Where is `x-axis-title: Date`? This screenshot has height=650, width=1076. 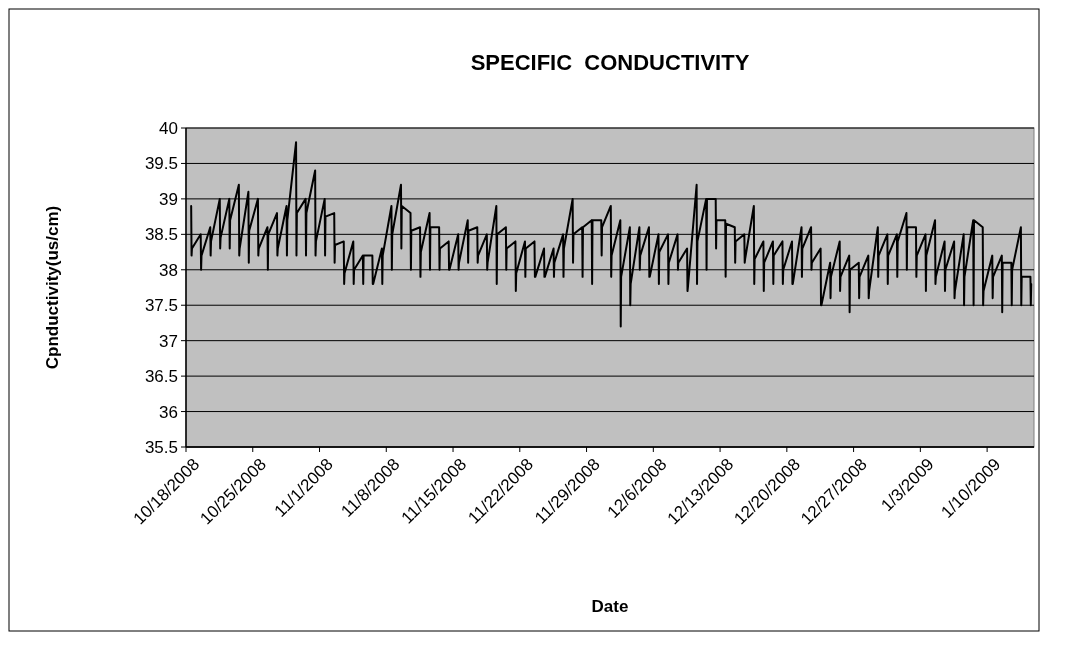
x-axis-title: Date is located at coordinates (610, 606).